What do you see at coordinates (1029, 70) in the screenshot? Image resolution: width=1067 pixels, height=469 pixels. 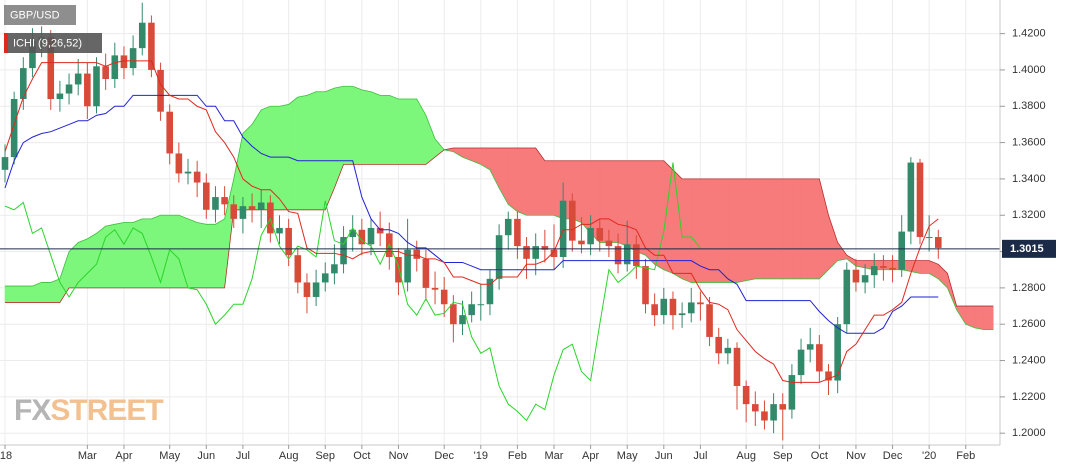 I see `y-tick-label: 1.4000` at bounding box center [1029, 70].